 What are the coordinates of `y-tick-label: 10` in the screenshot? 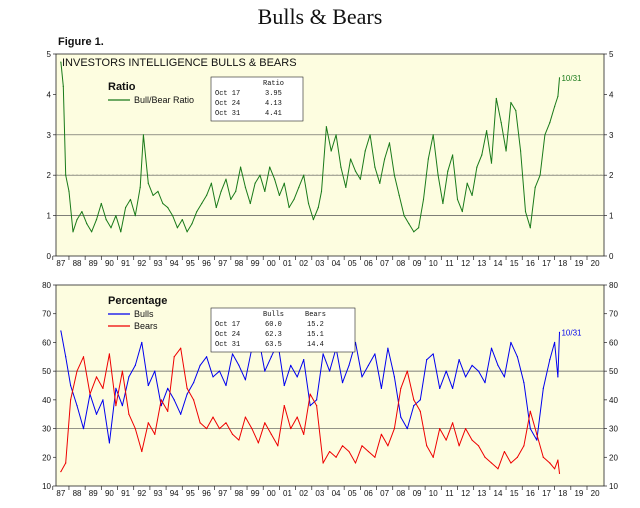 It's located at (613, 486).